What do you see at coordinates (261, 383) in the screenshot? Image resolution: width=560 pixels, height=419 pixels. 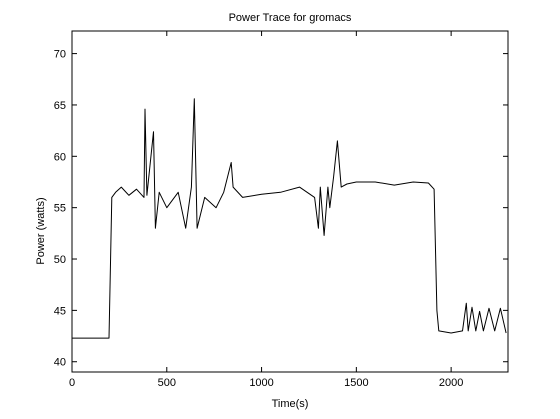 I see `x-tick-label: 1000` at bounding box center [261, 383].